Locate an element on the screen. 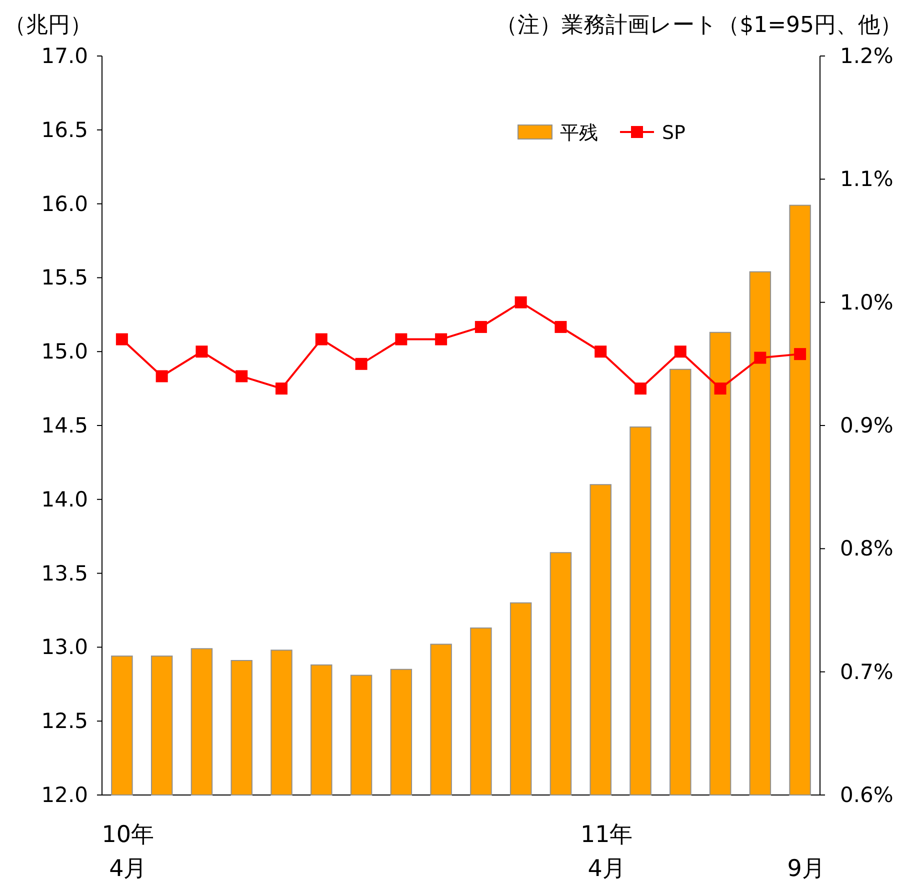  y-tick-label: 16.0 is located at coordinates (64, 204).